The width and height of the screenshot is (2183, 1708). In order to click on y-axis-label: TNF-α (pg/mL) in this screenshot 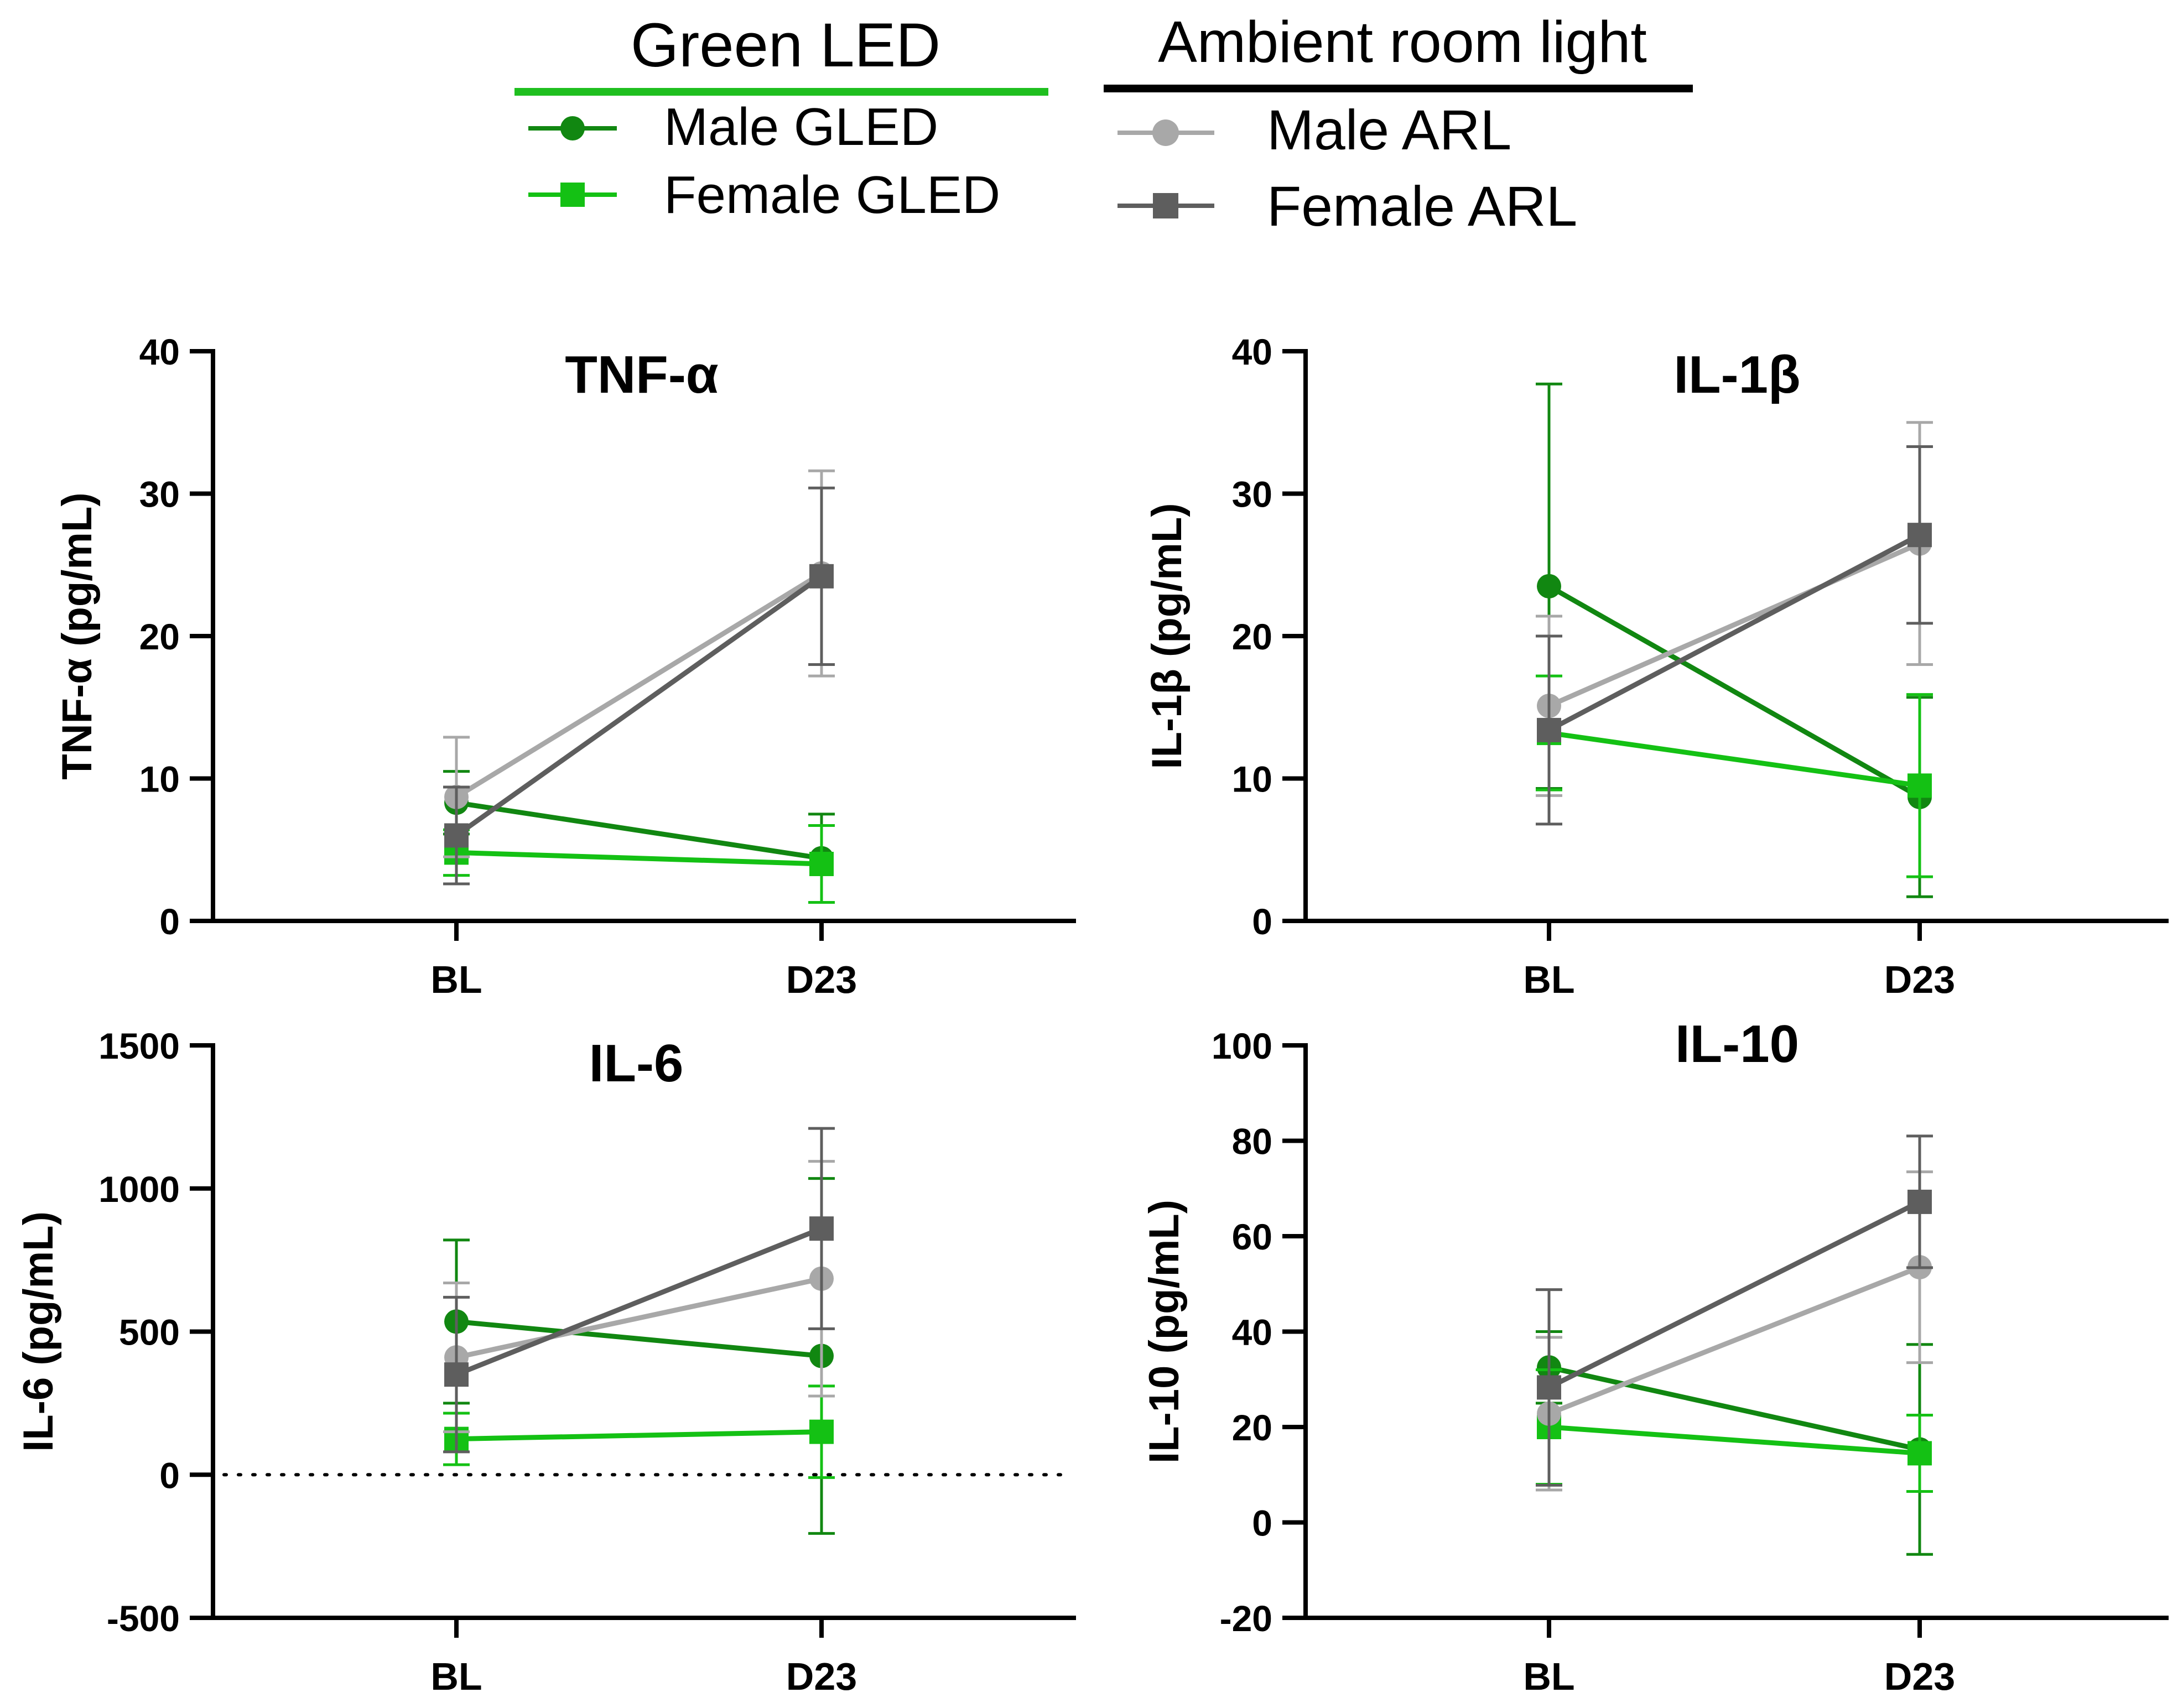, I will do `click(77, 635)`.